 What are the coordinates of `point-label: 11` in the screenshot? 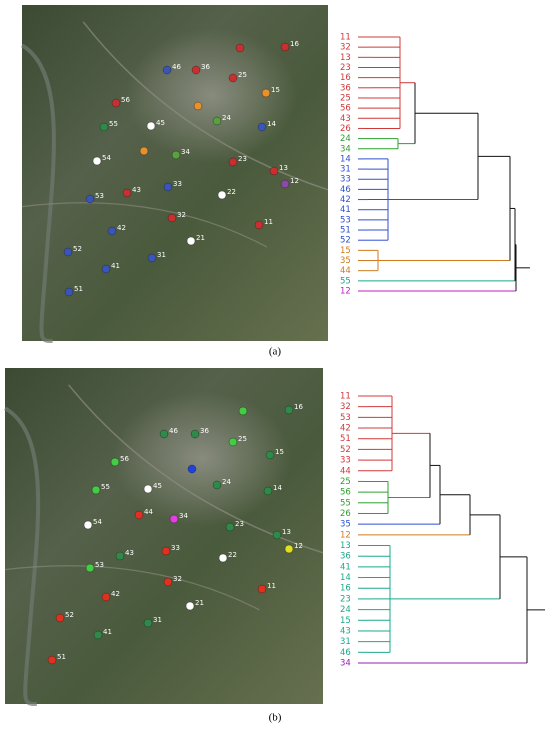 It's located at (271, 586).